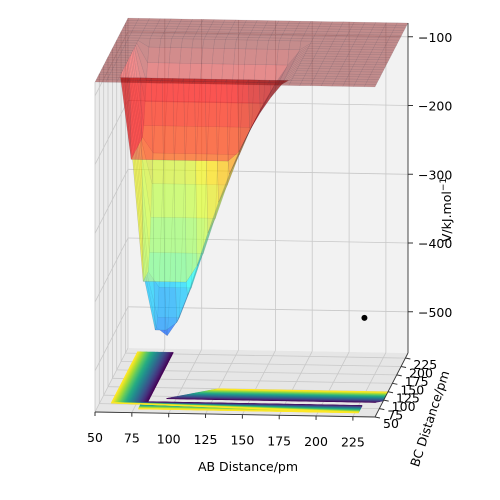 This screenshot has height=500, width=500. Describe the element at coordinates (408, 398) in the screenshot. I see `y-tick-label: 125` at that location.